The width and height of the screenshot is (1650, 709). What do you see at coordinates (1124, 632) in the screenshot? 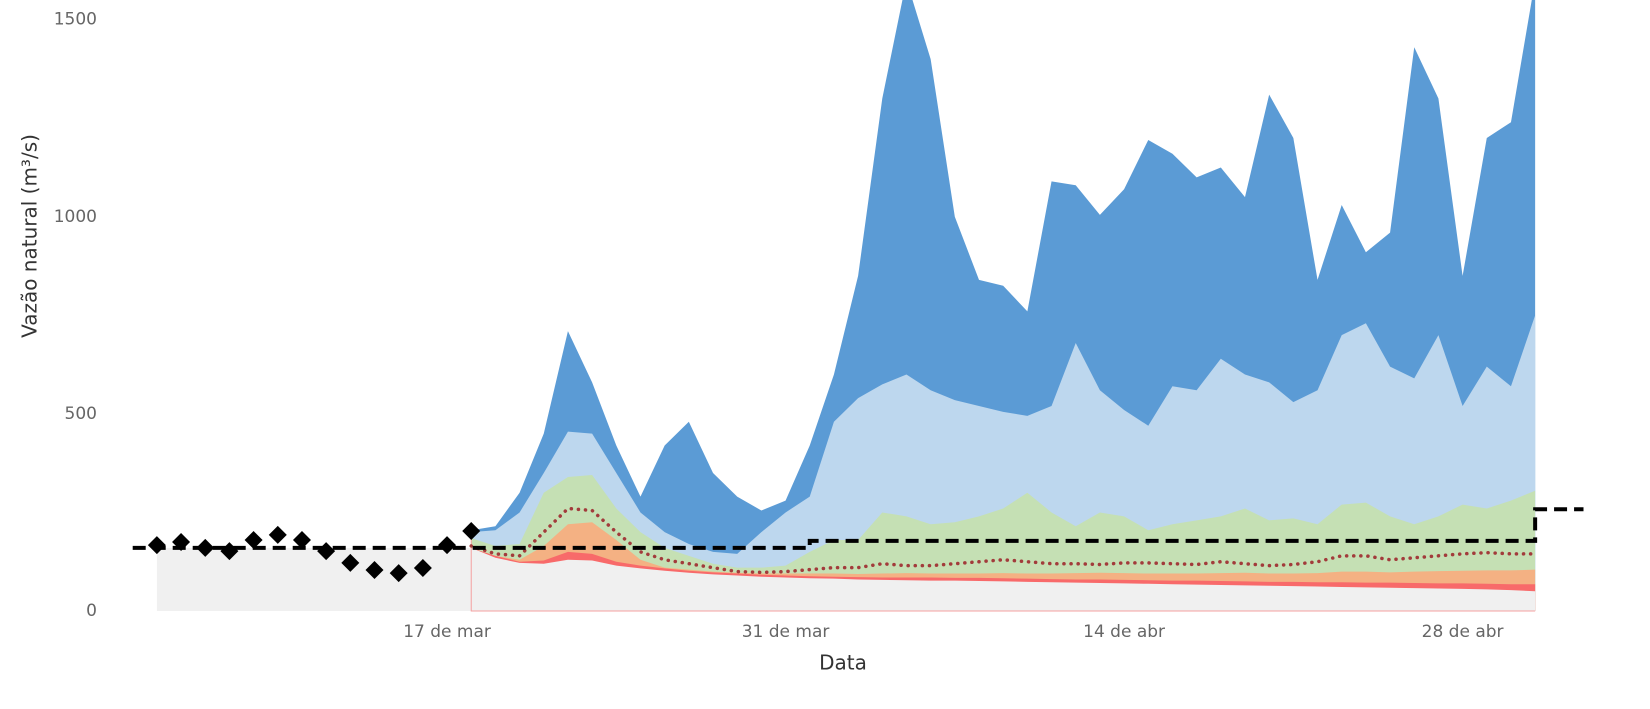
I see `x-tick-label: 14 de abr` at bounding box center [1124, 632].